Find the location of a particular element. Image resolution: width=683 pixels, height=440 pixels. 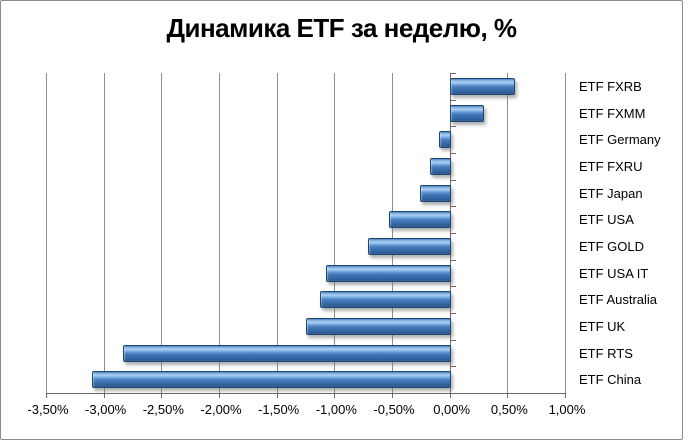

category-label: ETF FXRU is located at coordinates (611, 166).